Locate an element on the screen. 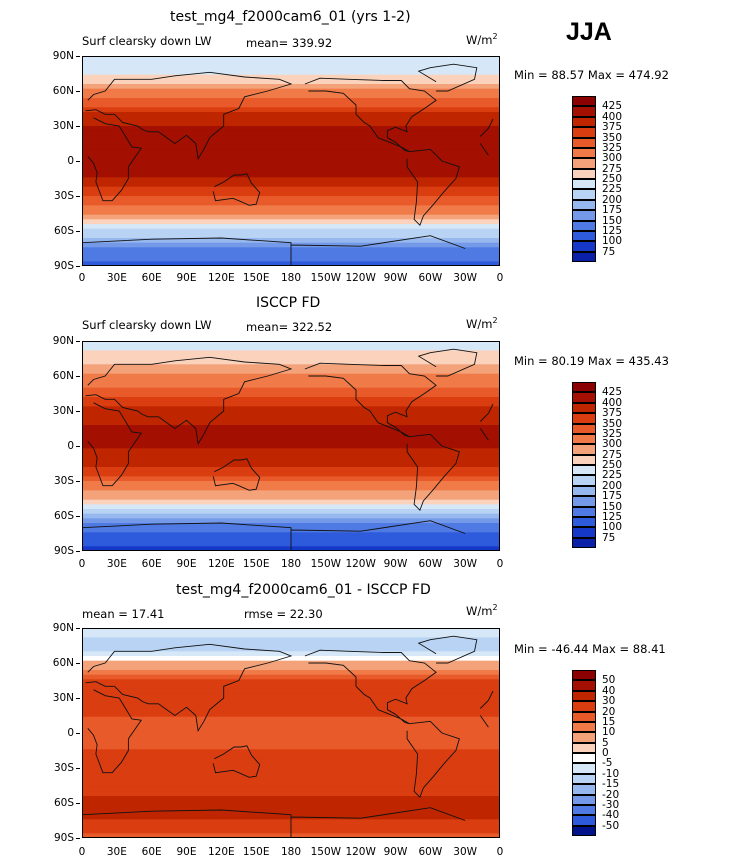 This screenshot has height=865, width=732. colorbar-label: -30 is located at coordinates (611, 804).